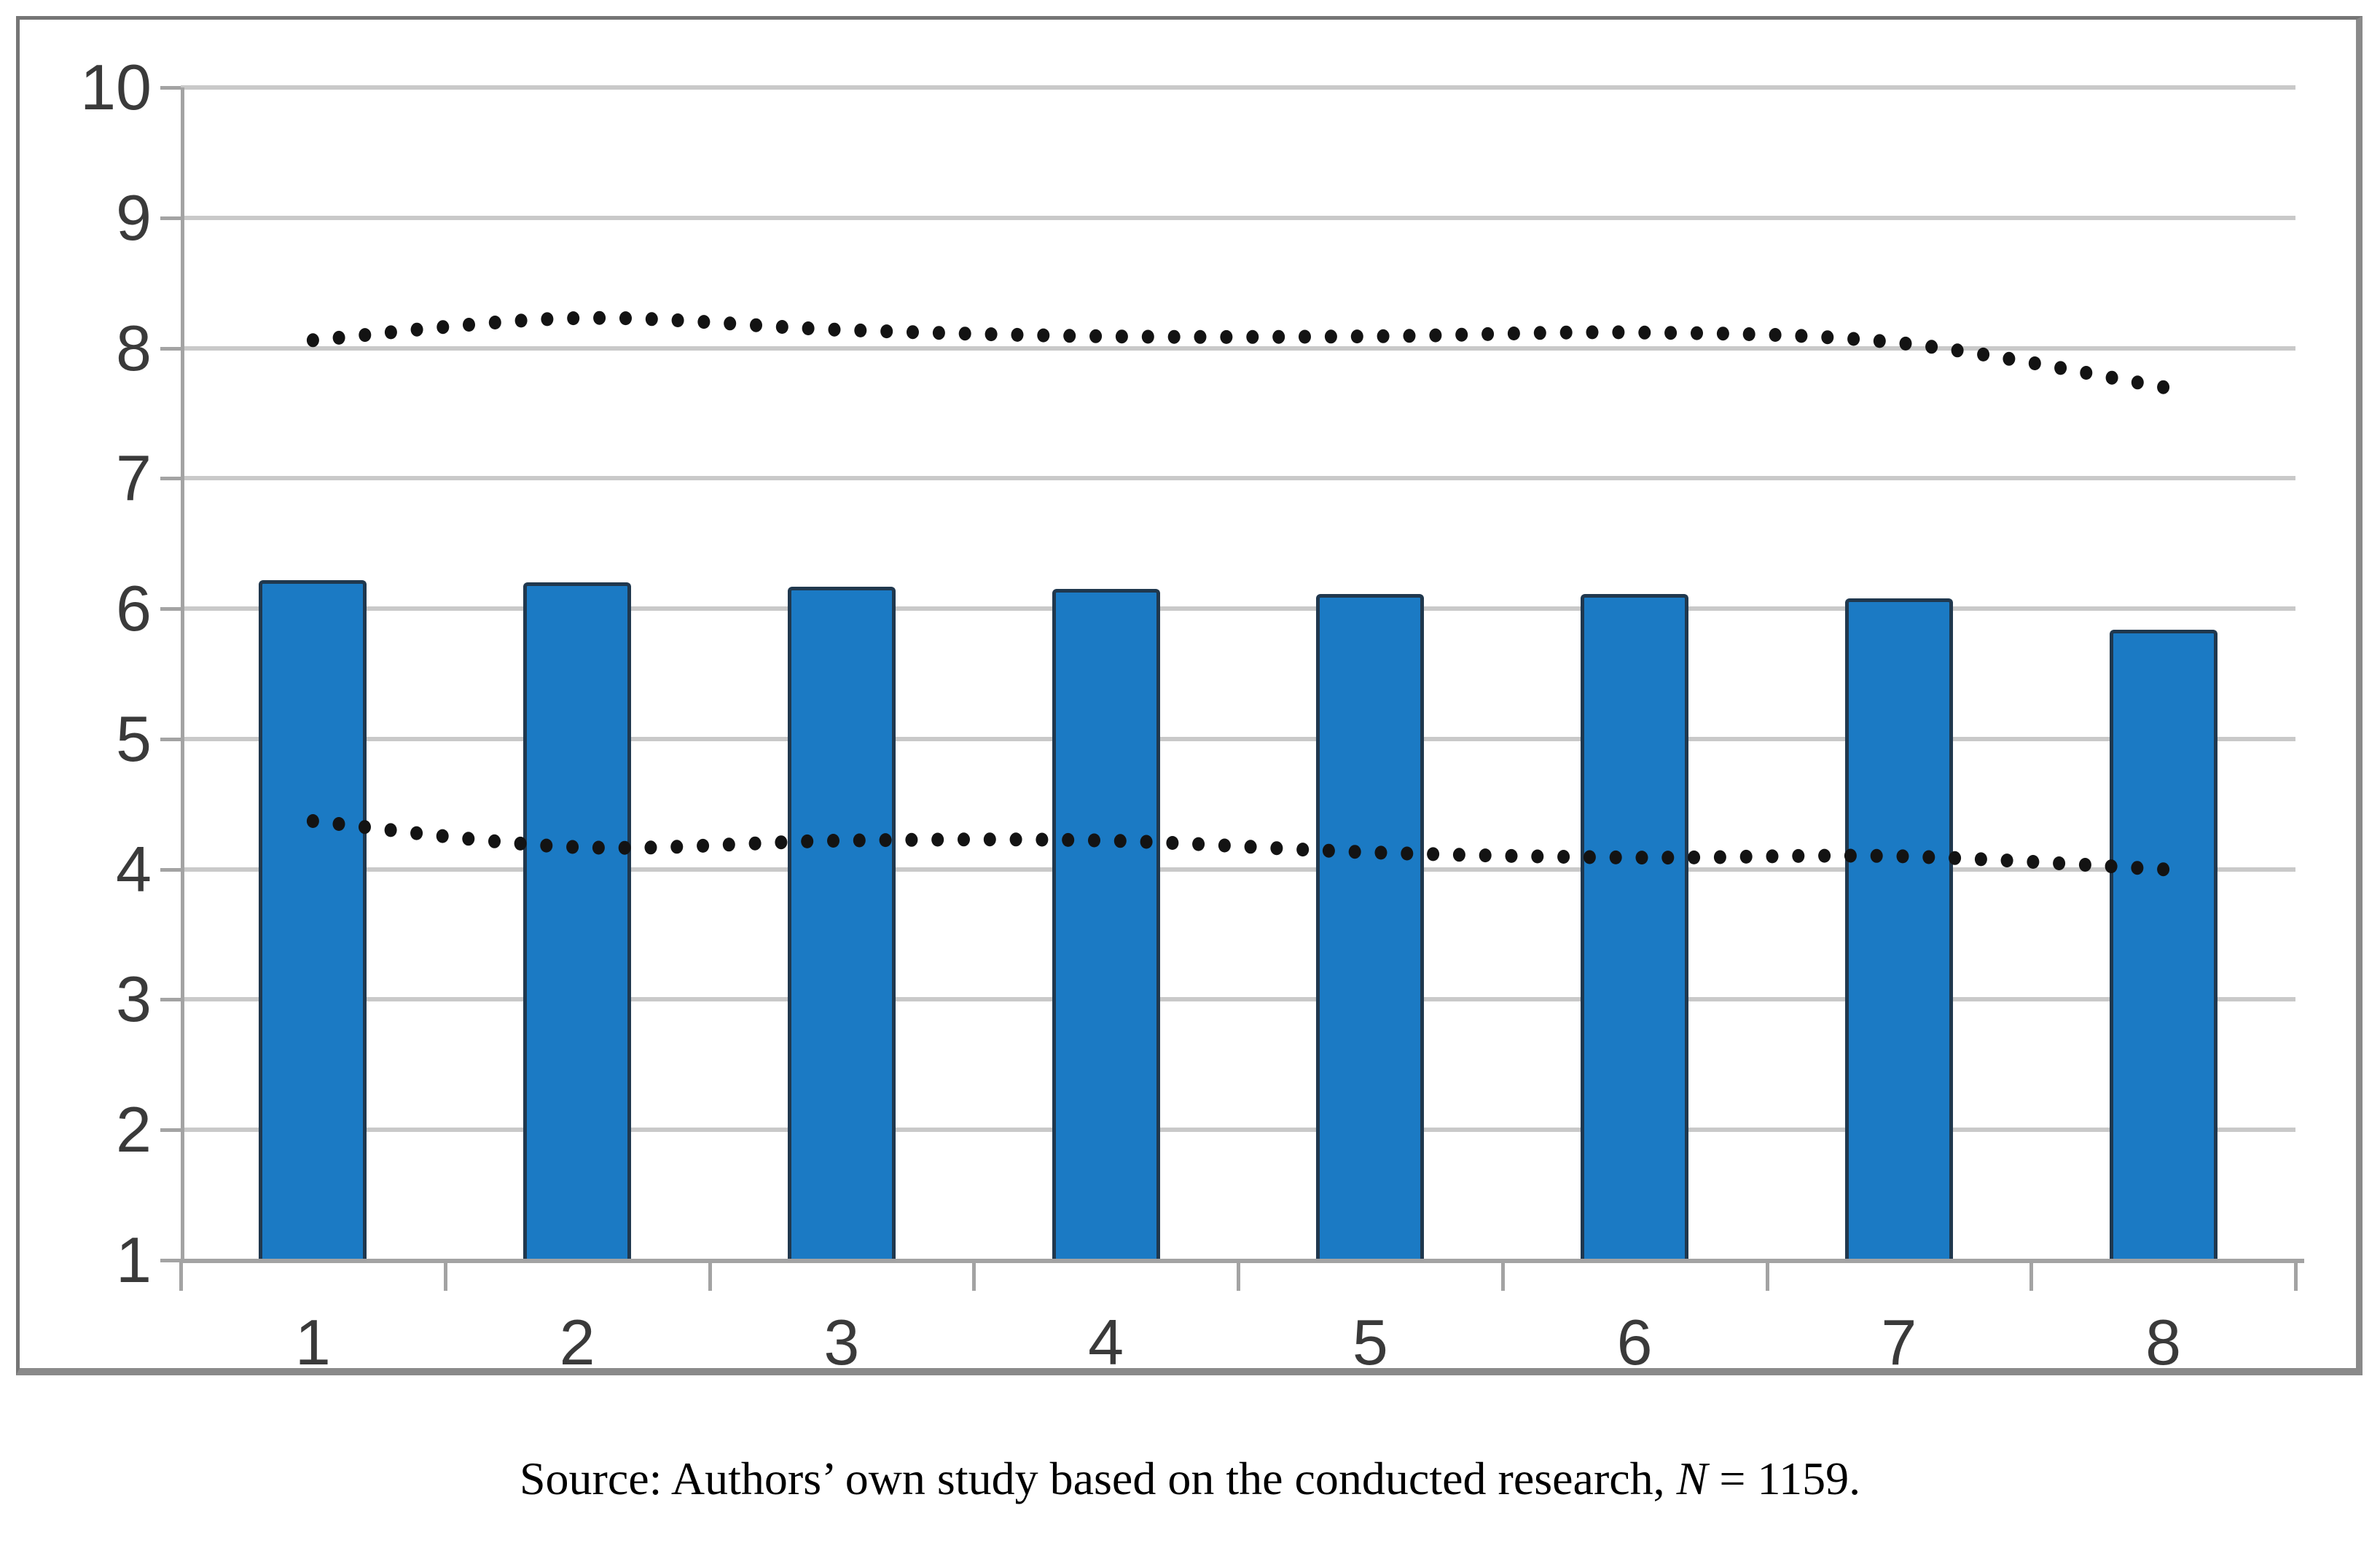  What do you see at coordinates (134, 217) in the screenshot?
I see `y-tick-label: 9` at bounding box center [134, 217].